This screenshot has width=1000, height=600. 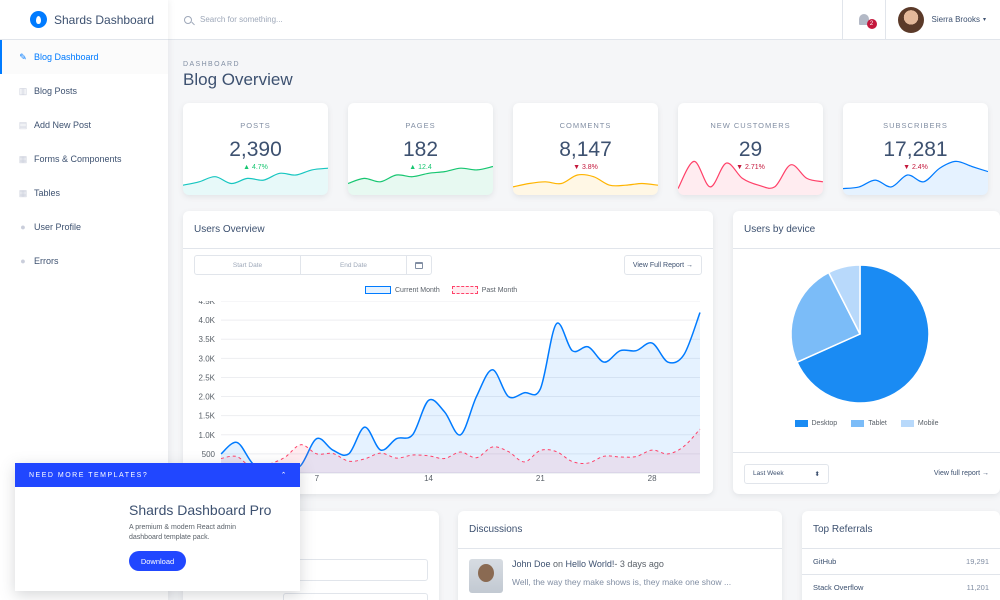 What do you see at coordinates (84, 193) in the screenshot?
I see `sidebar-item-tables: ▦ Tables` at bounding box center [84, 193].